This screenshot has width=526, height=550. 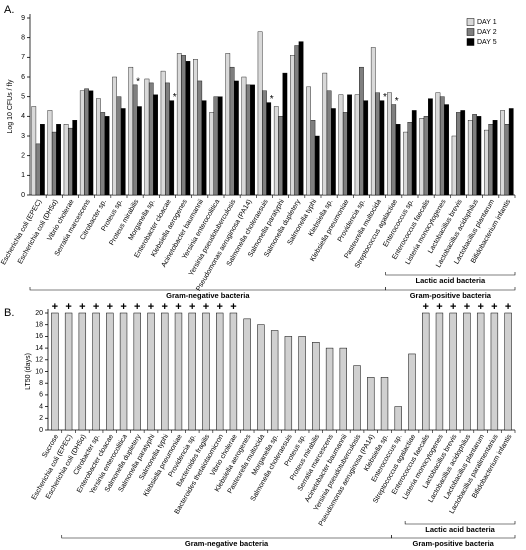 What do you see at coordinates (41, 406) in the screenshot?
I see `y-tick-label: 4` at bounding box center [41, 406].